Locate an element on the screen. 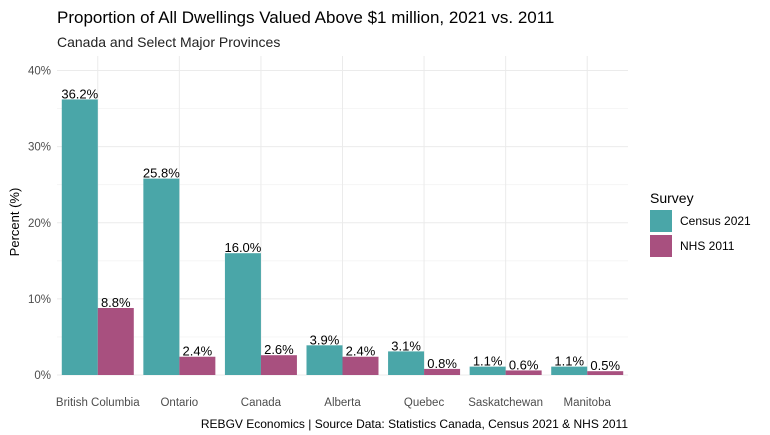 The width and height of the screenshot is (770, 435). data-label: 0.8% is located at coordinates (442, 363).